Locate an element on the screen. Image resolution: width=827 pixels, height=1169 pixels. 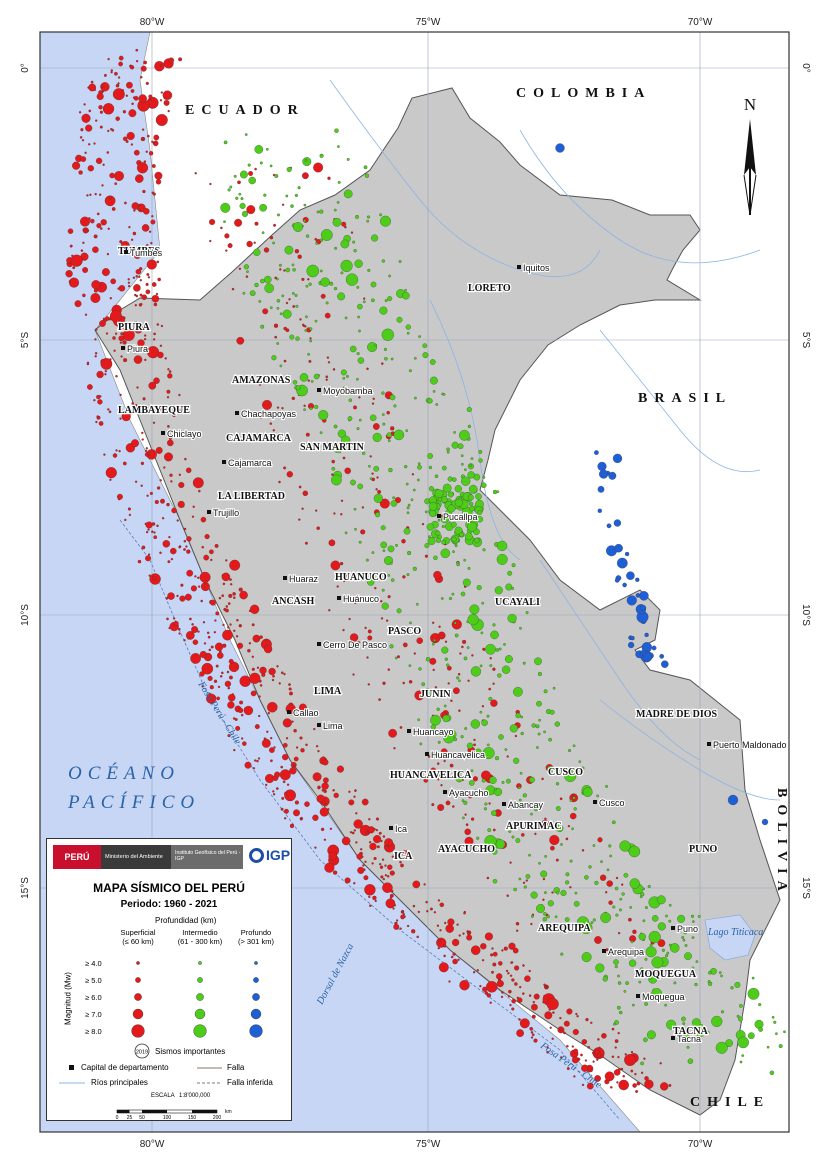
legend-title: MAPA SÍSMICO DEL PERÚ is located at coordinates (169, 888).